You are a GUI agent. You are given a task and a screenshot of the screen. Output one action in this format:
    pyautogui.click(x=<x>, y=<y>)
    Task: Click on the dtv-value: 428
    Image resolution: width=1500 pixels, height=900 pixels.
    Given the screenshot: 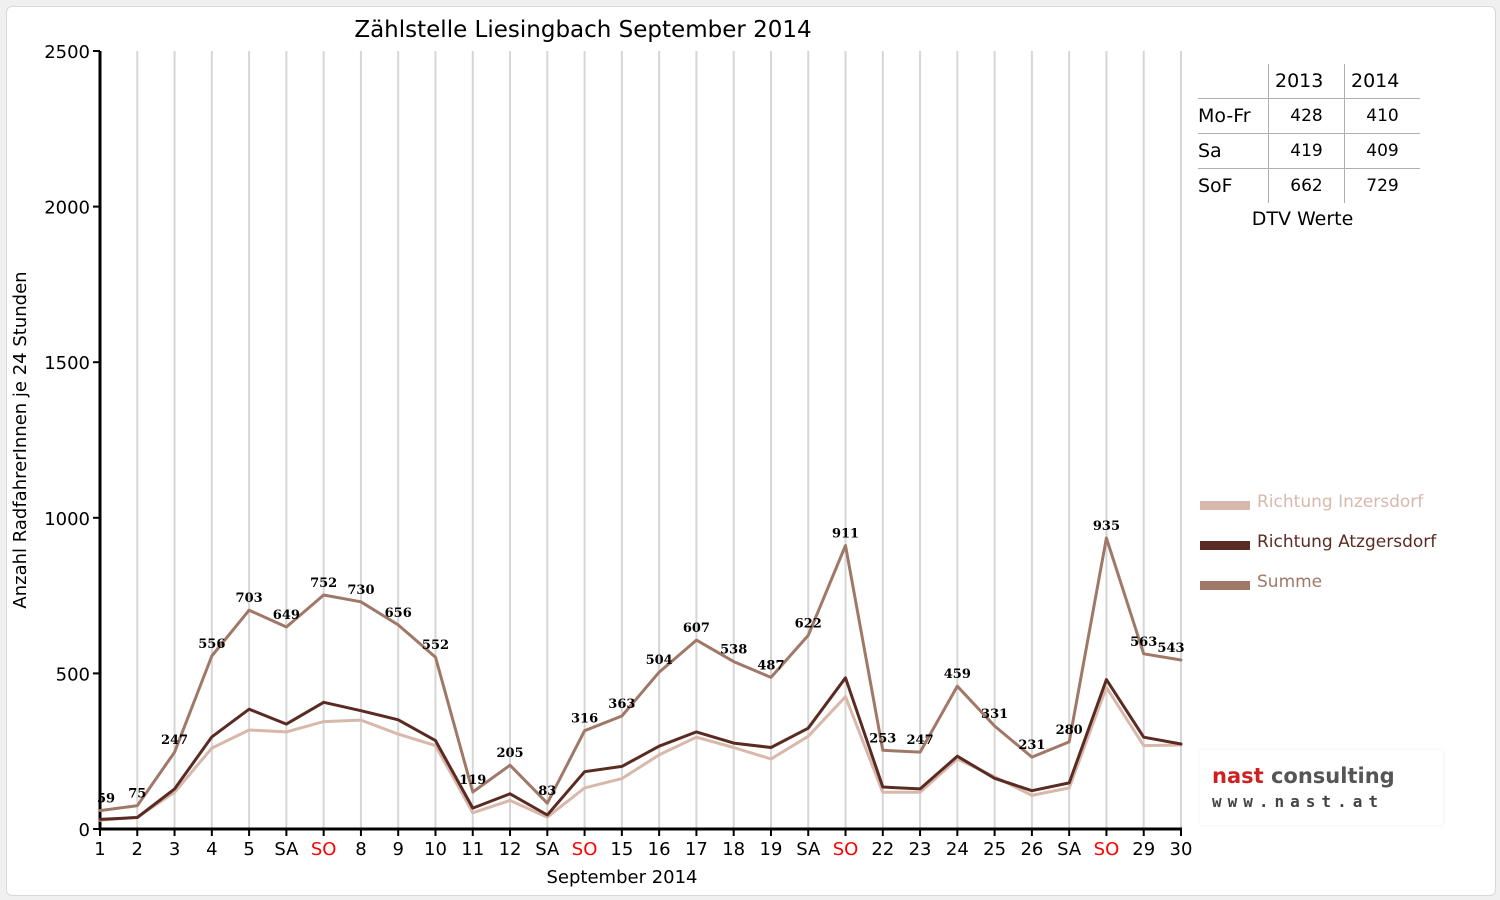 What is the action you would take?
    pyautogui.click(x=1306, y=116)
    